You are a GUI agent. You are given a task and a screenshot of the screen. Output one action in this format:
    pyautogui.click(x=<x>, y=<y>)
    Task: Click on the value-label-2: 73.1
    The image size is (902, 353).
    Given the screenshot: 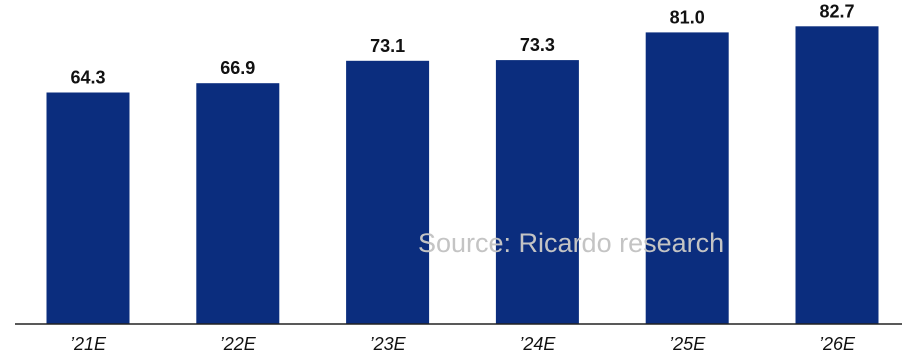 What is the action you would take?
    pyautogui.click(x=387, y=46)
    